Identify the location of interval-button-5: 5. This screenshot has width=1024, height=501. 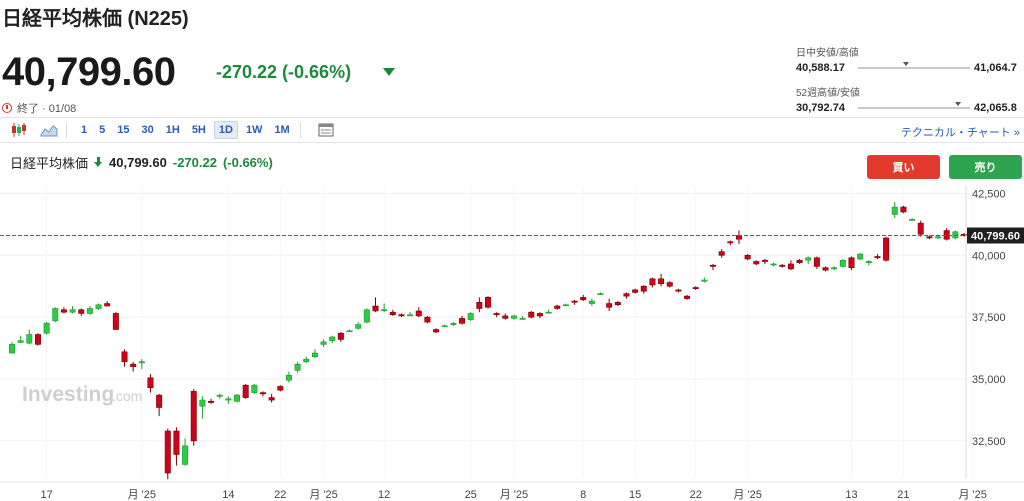
(102, 130).